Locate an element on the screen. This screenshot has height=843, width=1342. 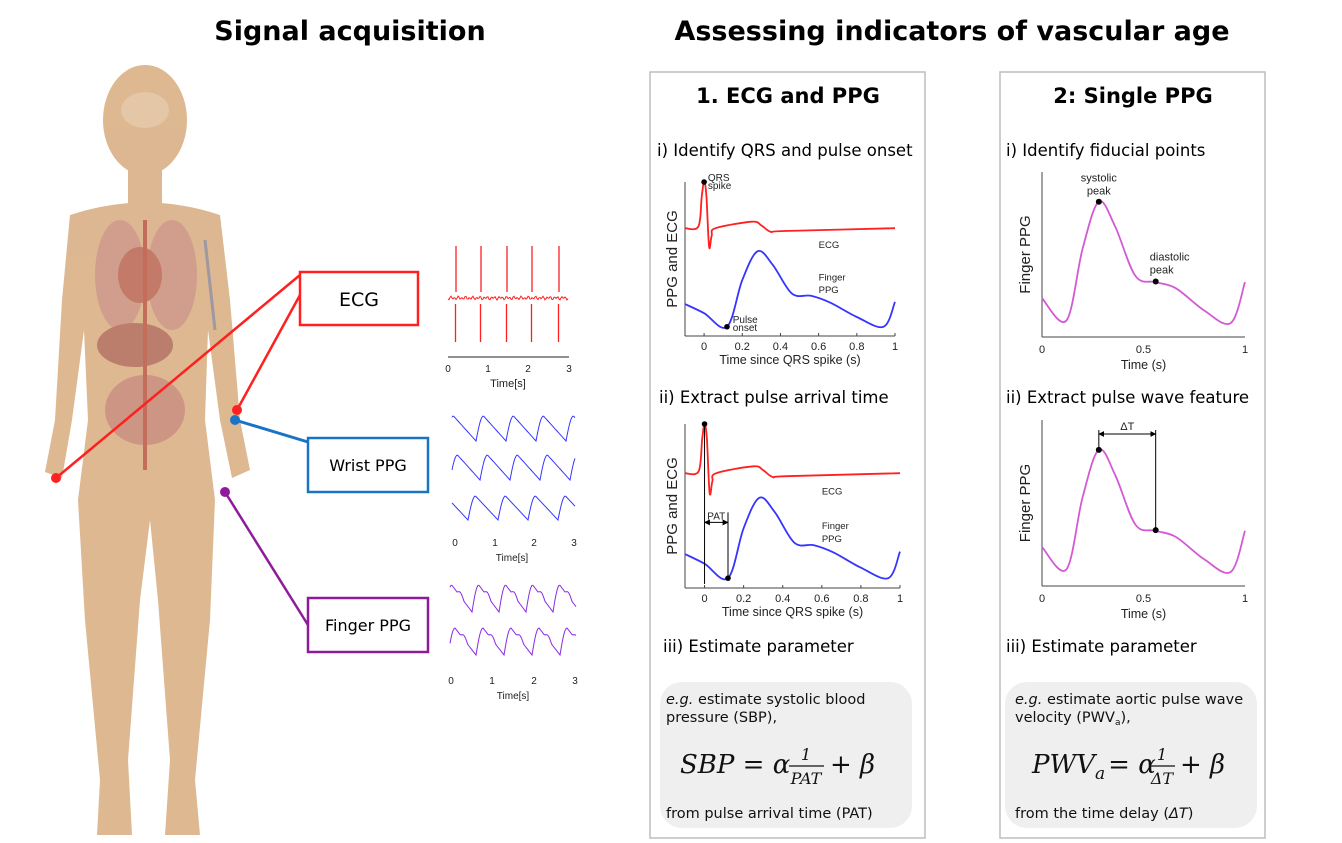
ecg-connectors is located at coordinates (178, 376).